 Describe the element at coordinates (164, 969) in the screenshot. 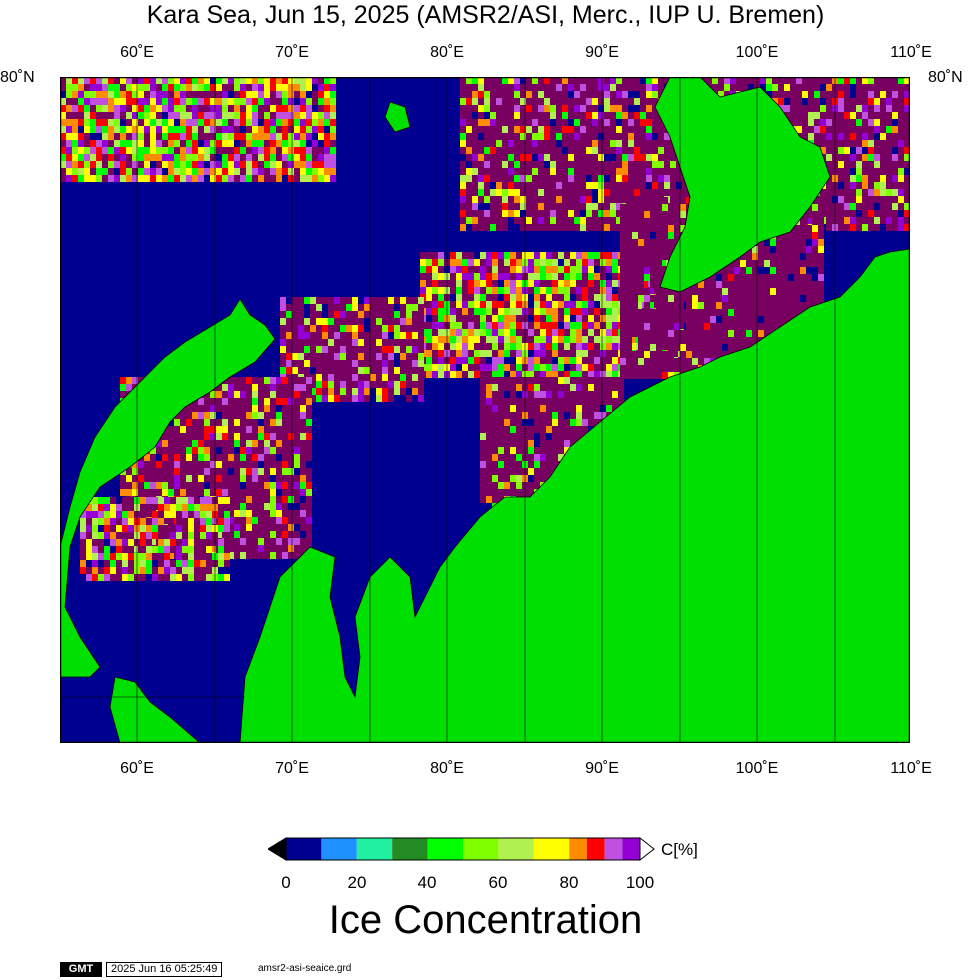

I see `timestamp: 2025 Jun 16 05:25:49` at that location.